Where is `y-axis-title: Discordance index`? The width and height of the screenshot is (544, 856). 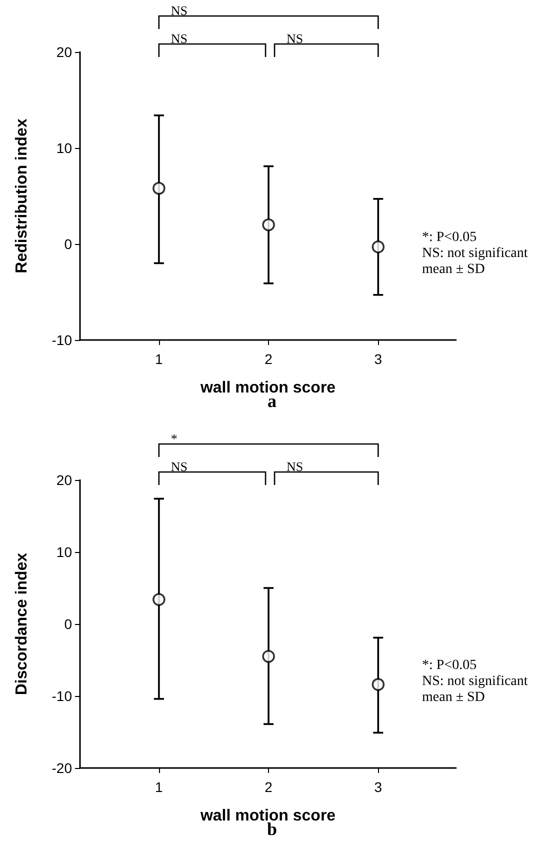 y-axis-title: Discordance index is located at coordinates (22, 624).